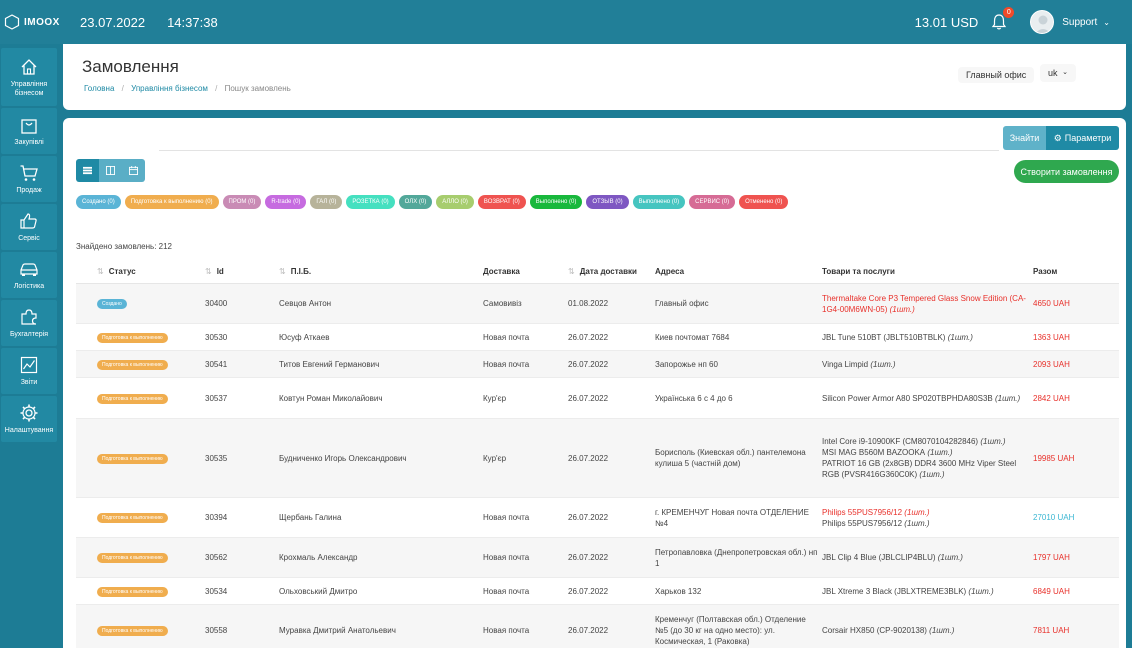 This screenshot has width=1132, height=648. I want to click on filter-pill: Подготовка к выполнению (0), so click(171, 202).